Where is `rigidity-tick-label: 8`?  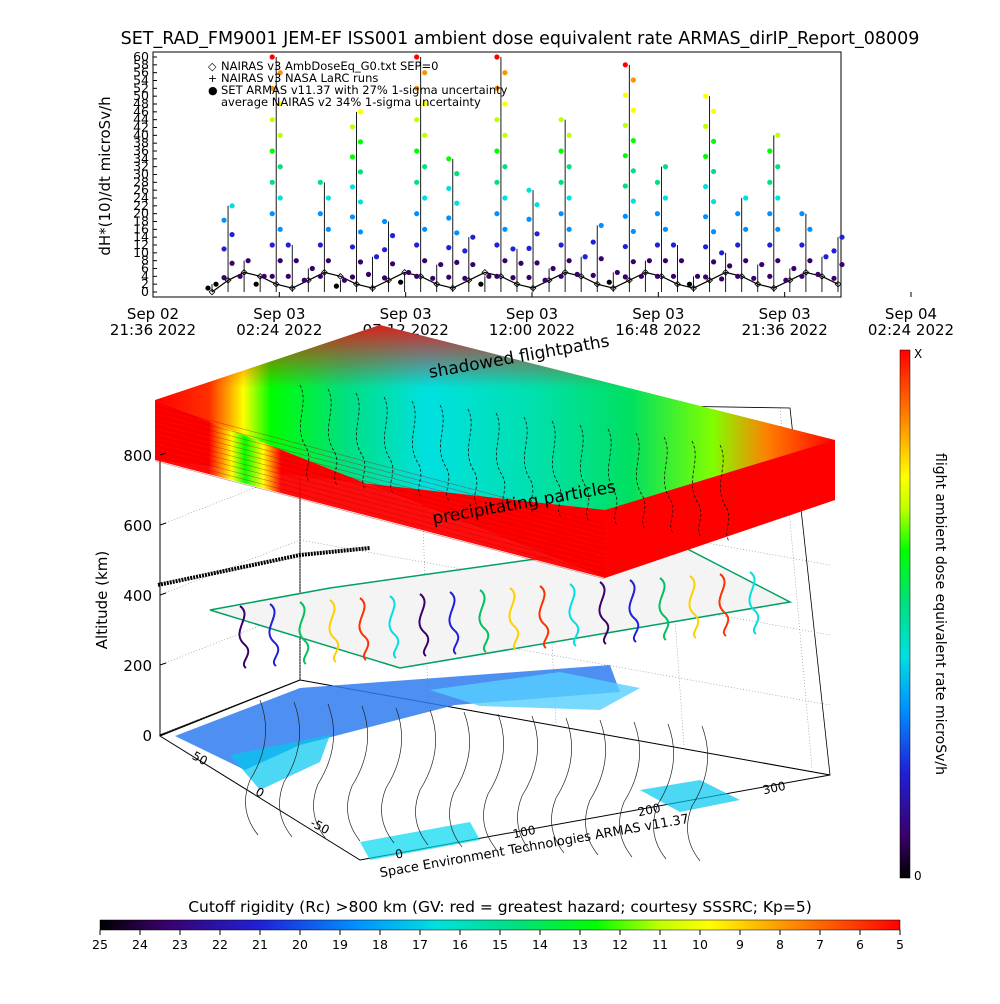 rigidity-tick-label: 8 is located at coordinates (780, 944).